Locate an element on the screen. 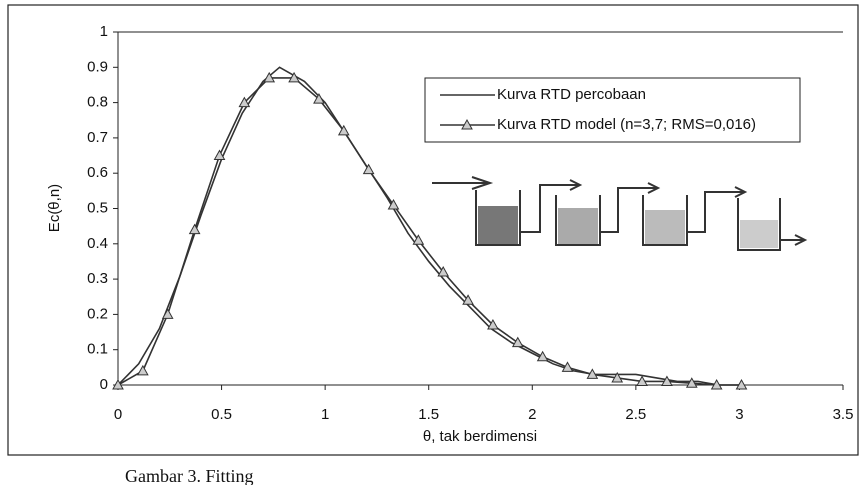 This screenshot has width=867, height=485. caption: Gambar 3. Fitting is located at coordinates (189, 475).